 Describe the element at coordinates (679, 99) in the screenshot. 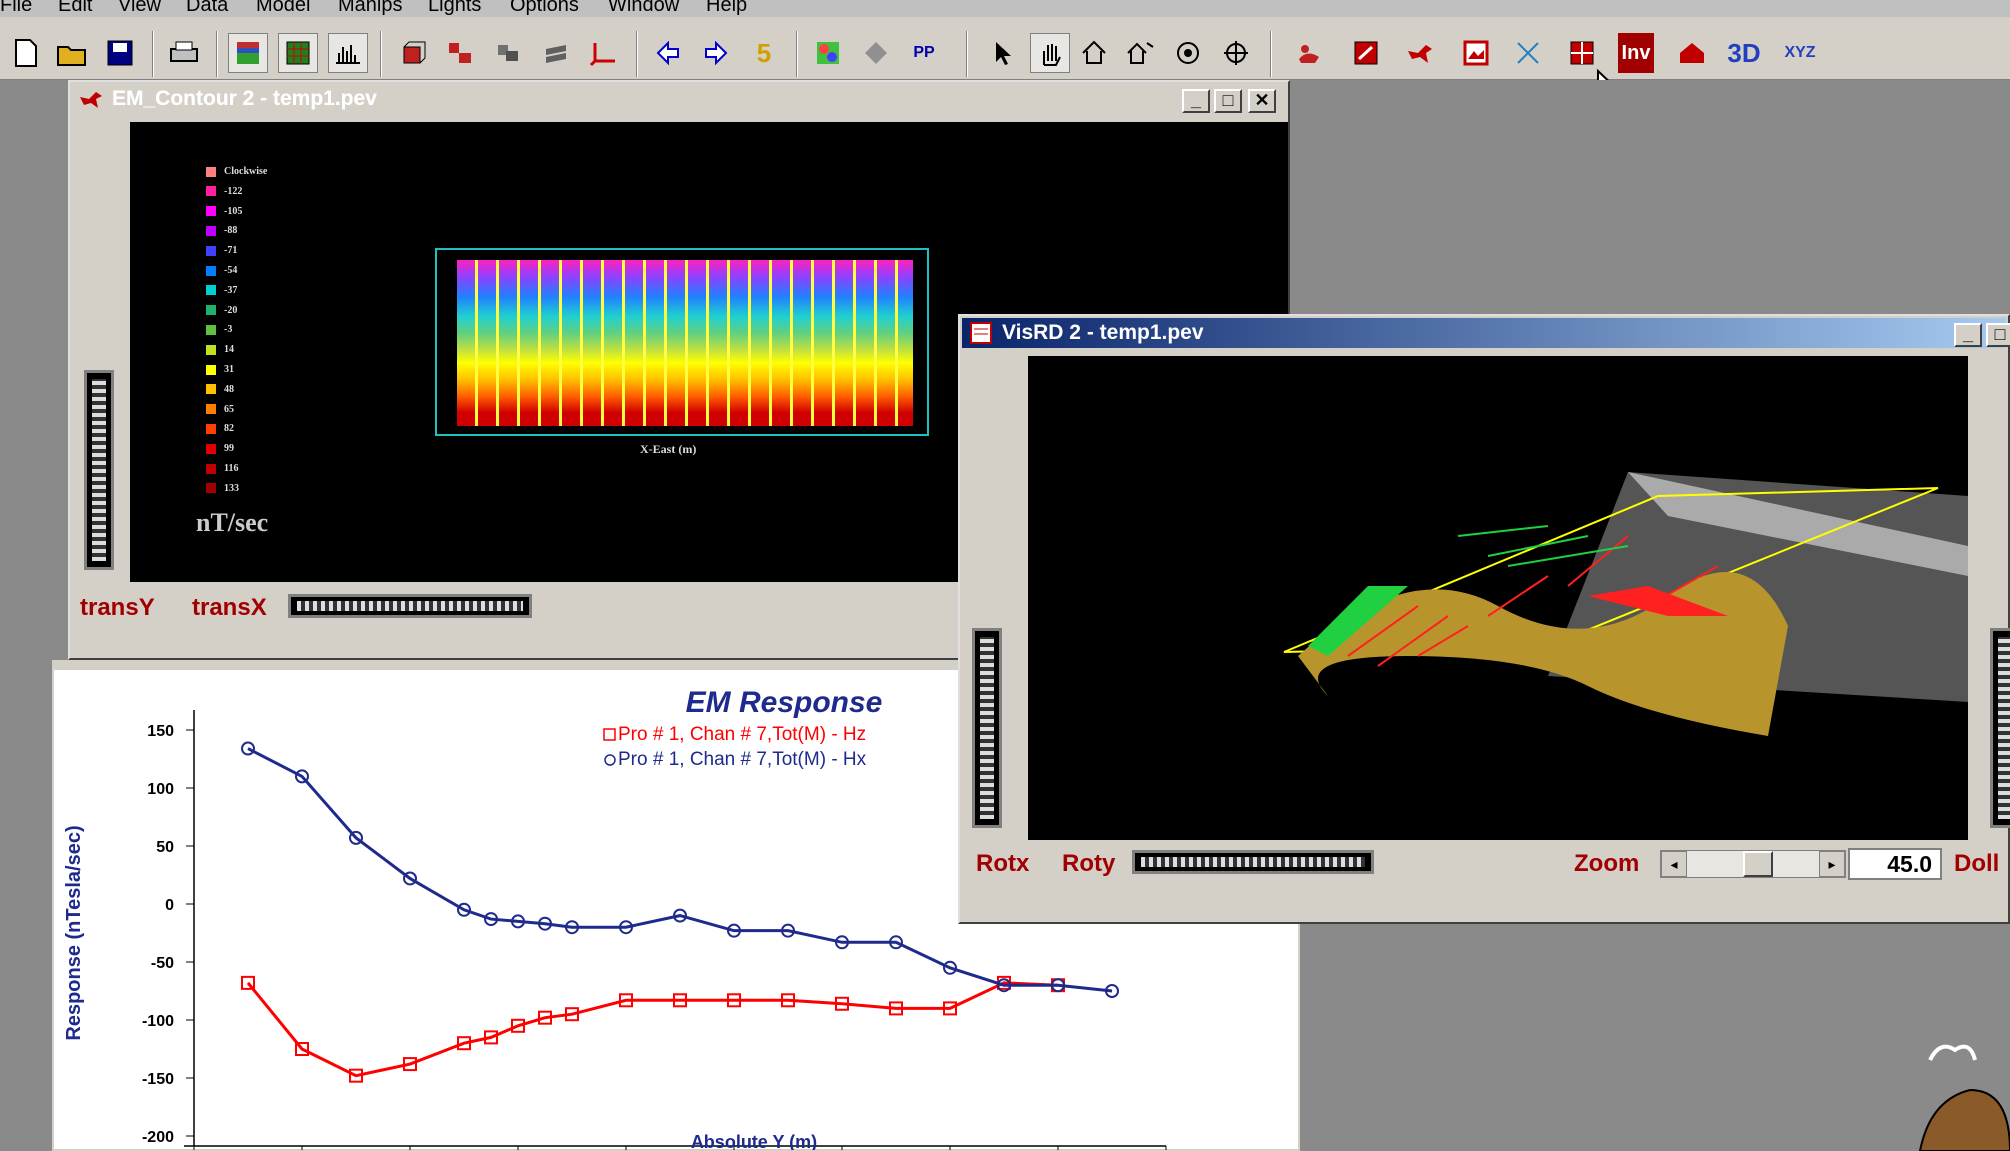

I see `em-contour-titlebar: EM_Contour 2 - temp1.pev _ □ ✕` at that location.